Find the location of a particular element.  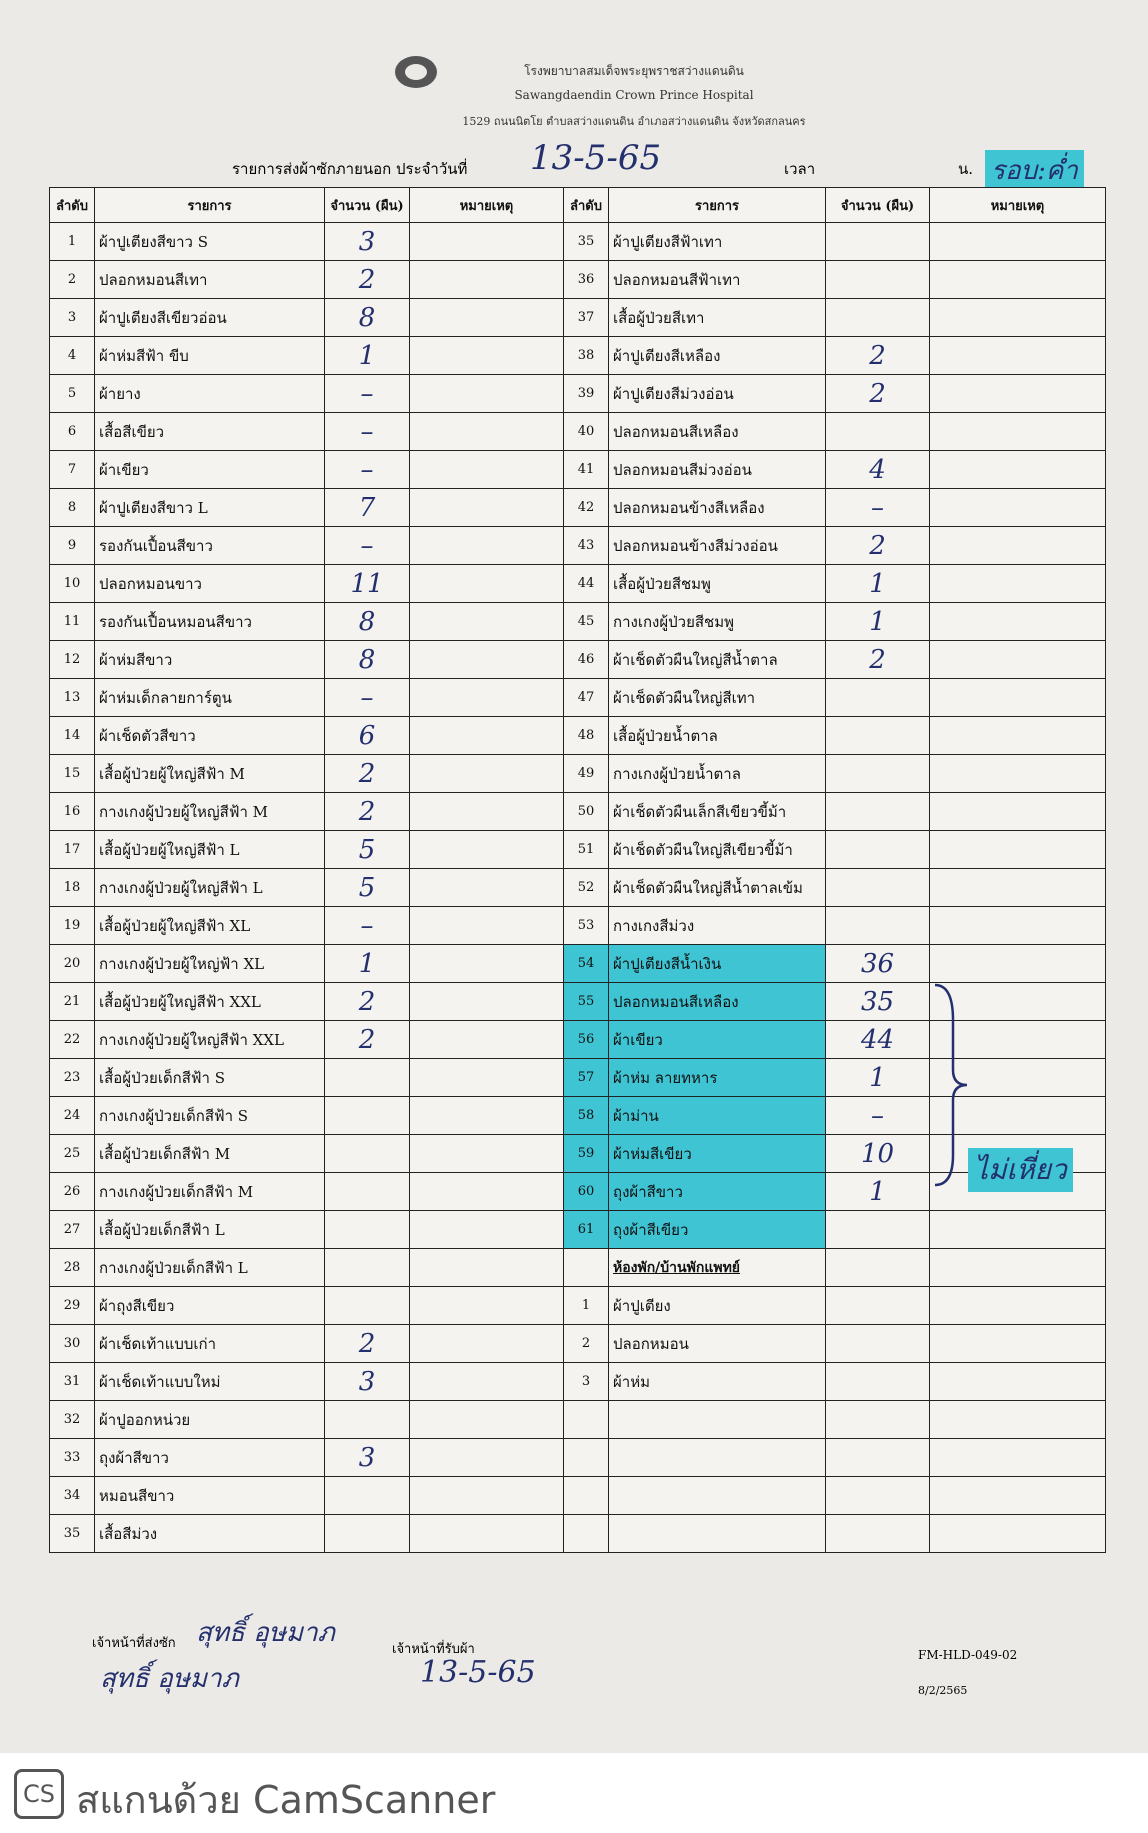

row-number: 45 is located at coordinates (586, 621).